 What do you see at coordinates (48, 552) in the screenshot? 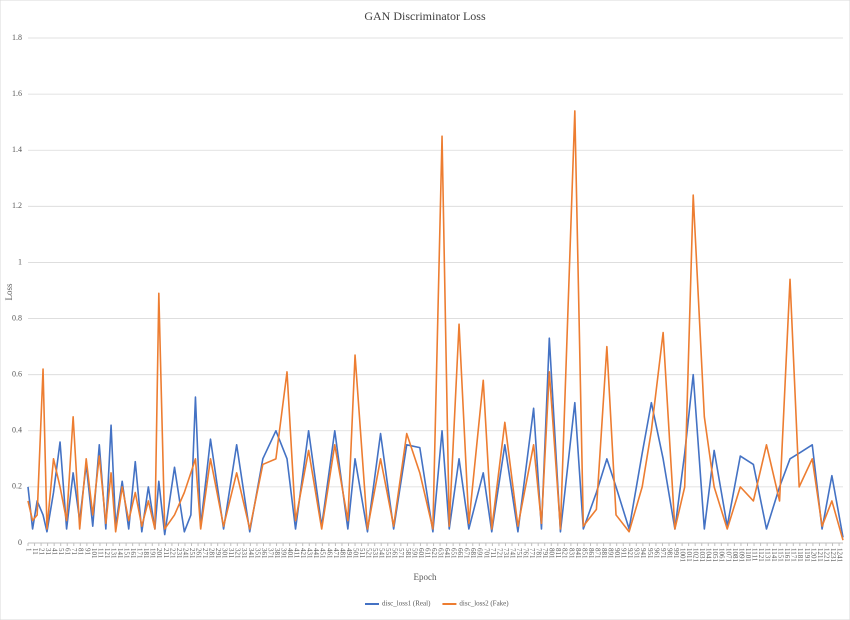
I see `x-tick-label: 31` at bounding box center [48, 552].